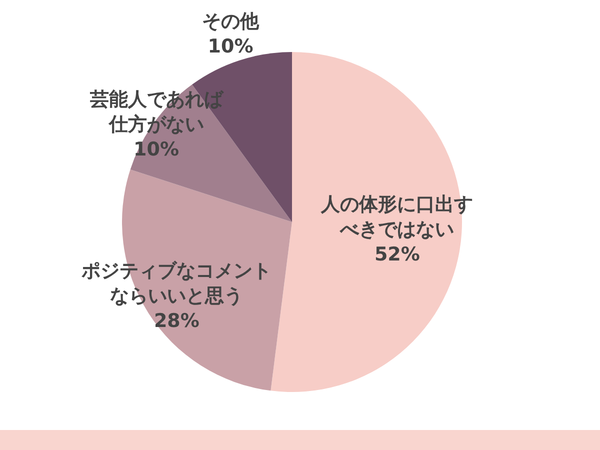 The height and width of the screenshot is (450, 600). Describe the element at coordinates (397, 255) in the screenshot. I see `data-label: 52%` at that location.